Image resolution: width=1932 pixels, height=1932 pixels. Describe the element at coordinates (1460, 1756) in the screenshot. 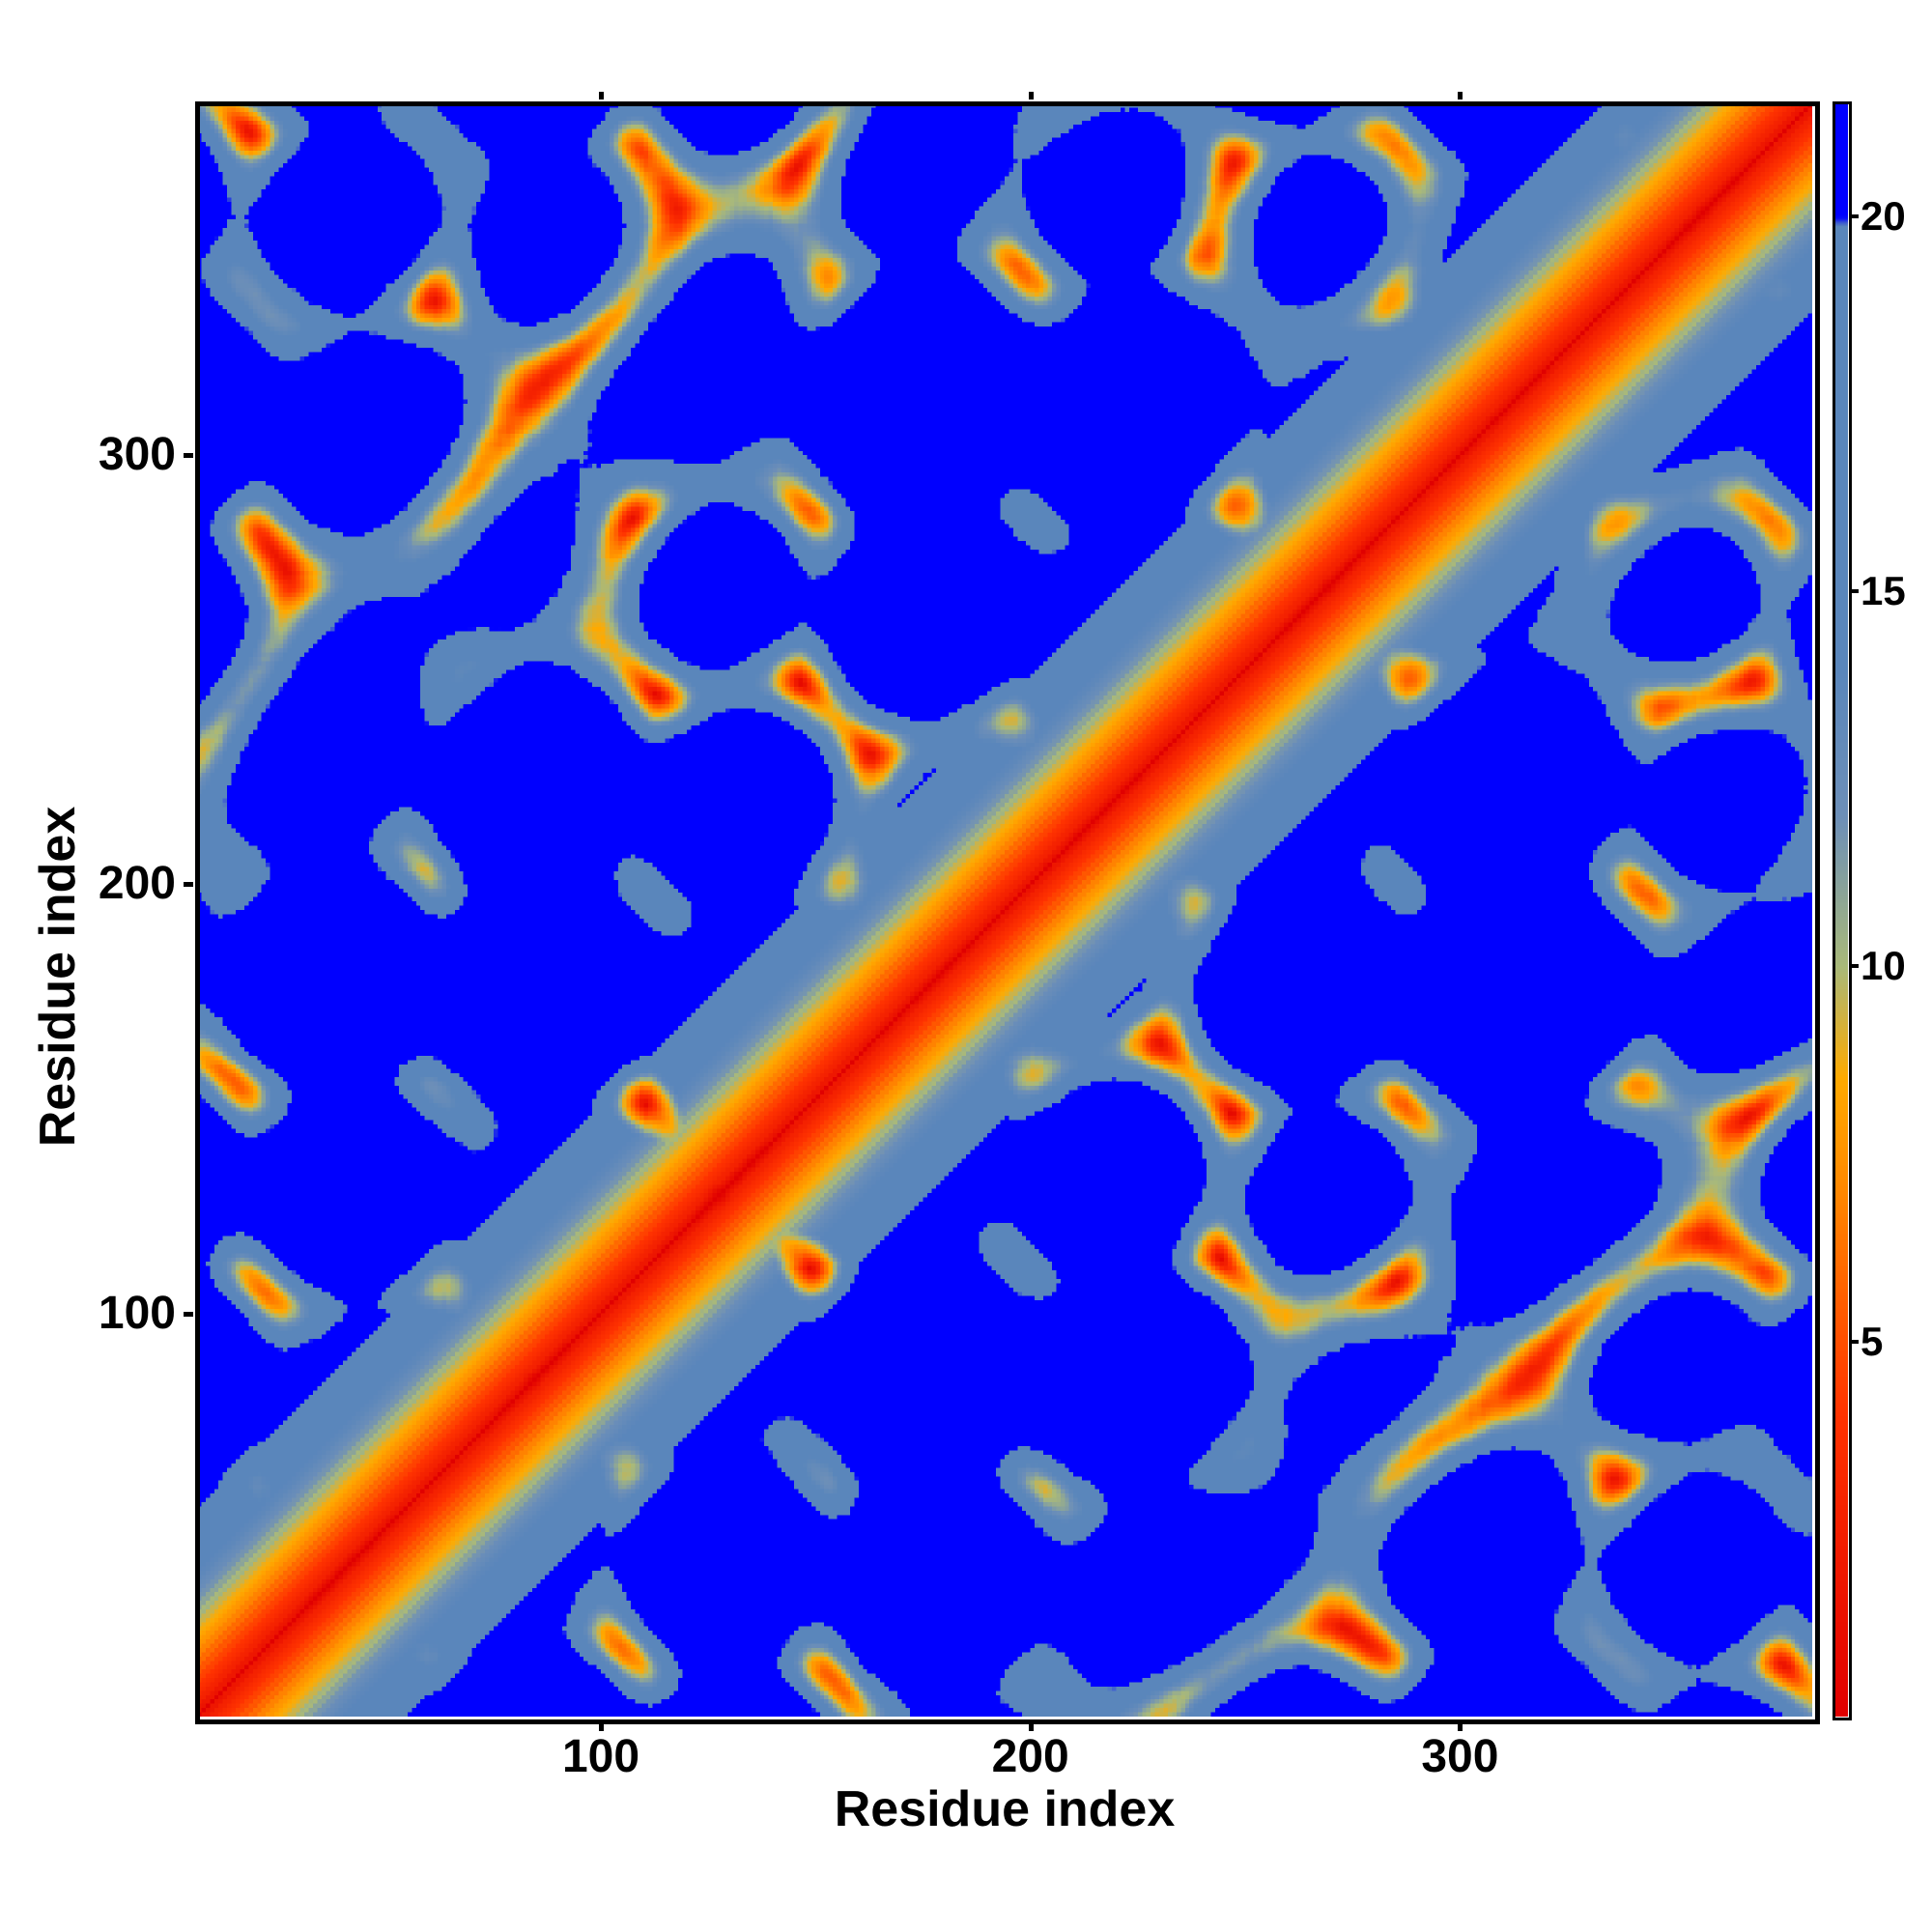

I see `x-tick-label: 300` at that location.